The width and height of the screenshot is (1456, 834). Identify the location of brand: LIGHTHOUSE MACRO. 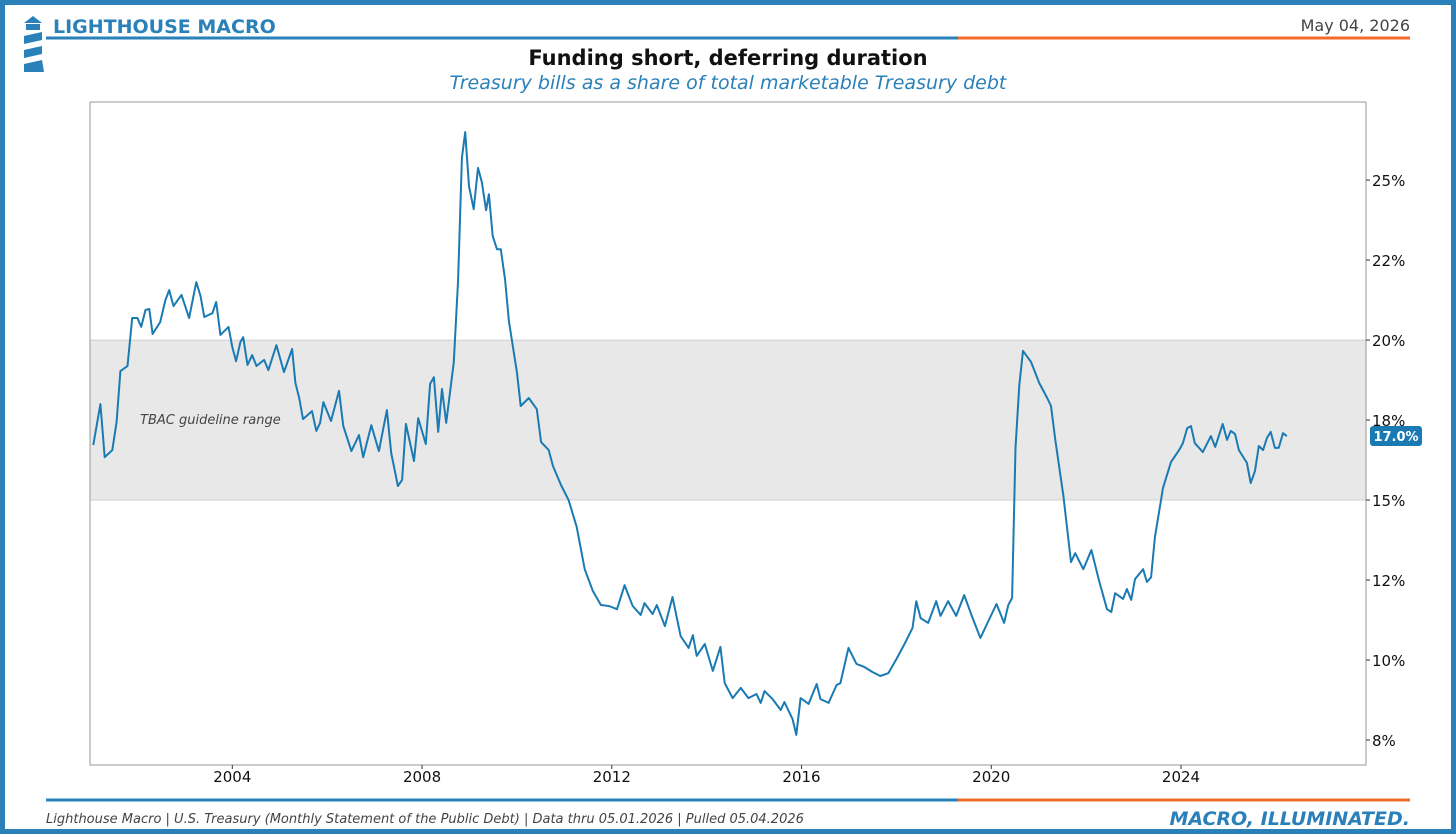
(164, 27).